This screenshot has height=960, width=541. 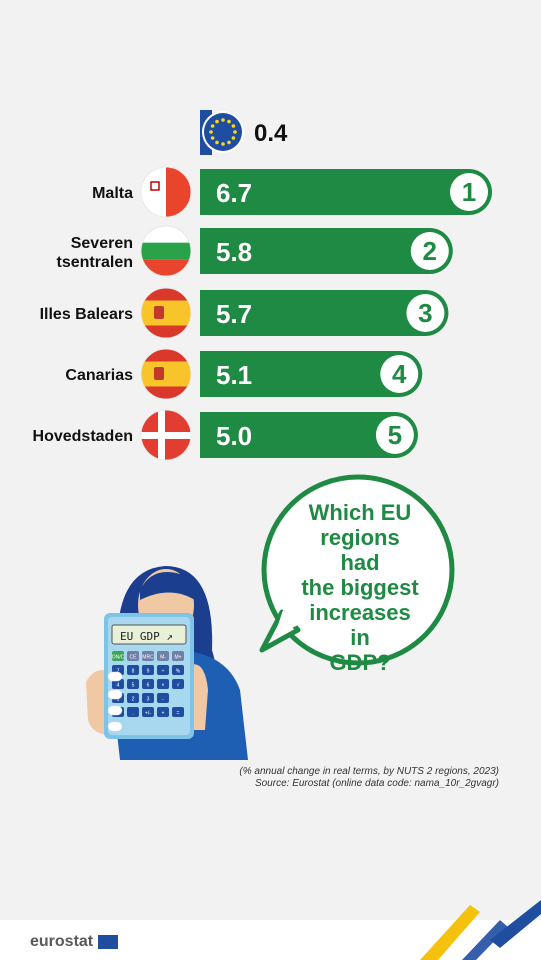 I want to click on calculator-face, so click(x=149, y=676).